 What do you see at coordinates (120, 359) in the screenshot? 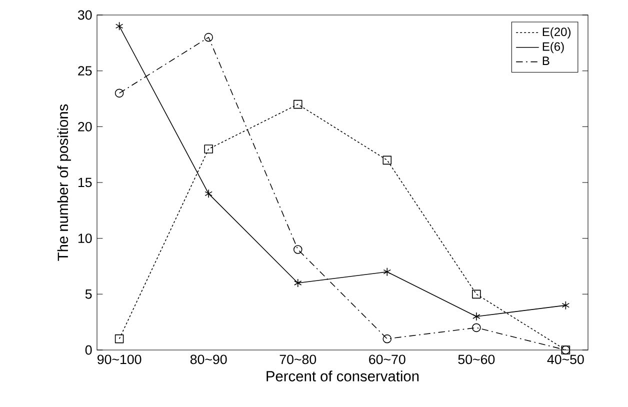
I see `x-tick-label: 90~100` at bounding box center [120, 359].